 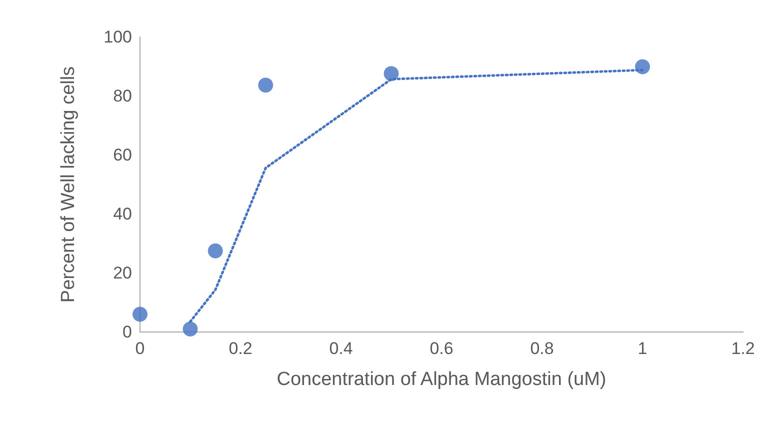 I want to click on x-tick-label: 1.2, so click(x=743, y=348).